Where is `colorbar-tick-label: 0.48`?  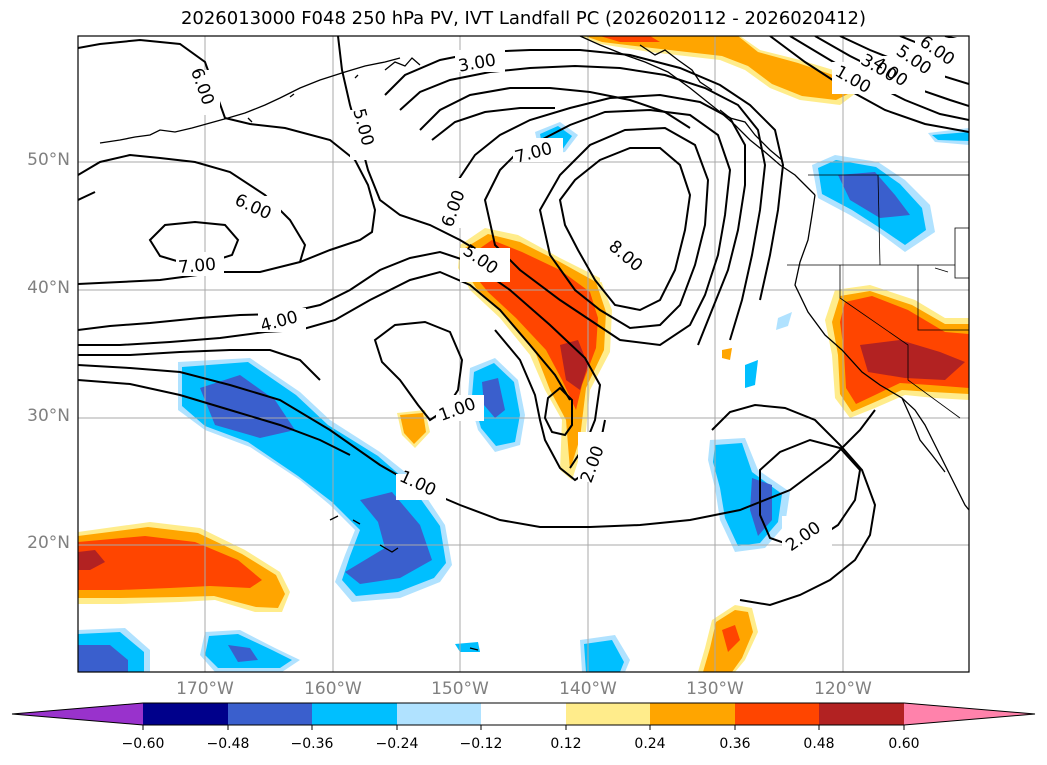
colorbar-tick-label: 0.48 is located at coordinates (819, 744).